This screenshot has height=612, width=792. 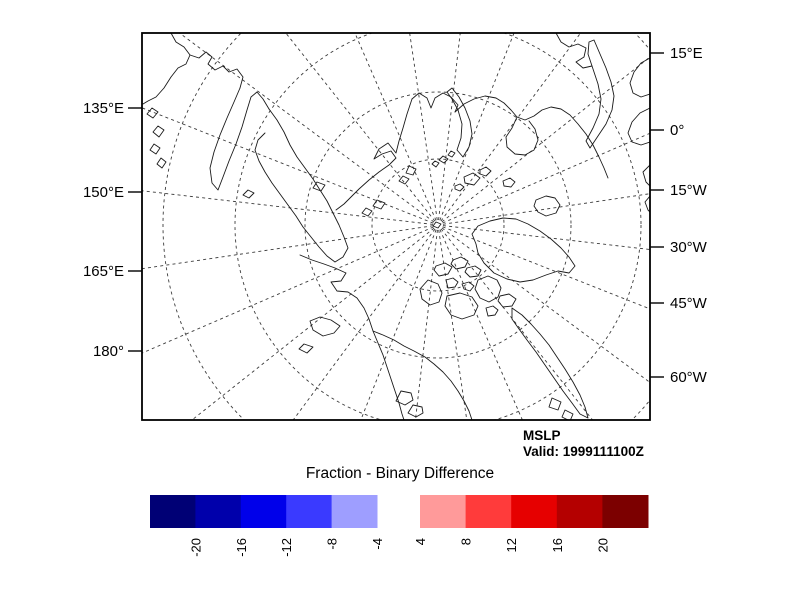 What do you see at coordinates (689, 377) in the screenshot?
I see `right-longitude-label: 60°W` at bounding box center [689, 377].